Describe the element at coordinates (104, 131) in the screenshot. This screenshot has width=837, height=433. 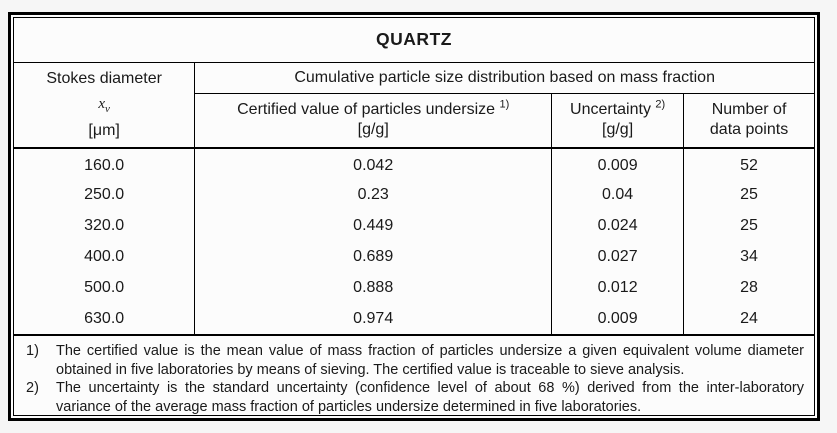
I see `stokes-unit-label: [μm]` at that location.